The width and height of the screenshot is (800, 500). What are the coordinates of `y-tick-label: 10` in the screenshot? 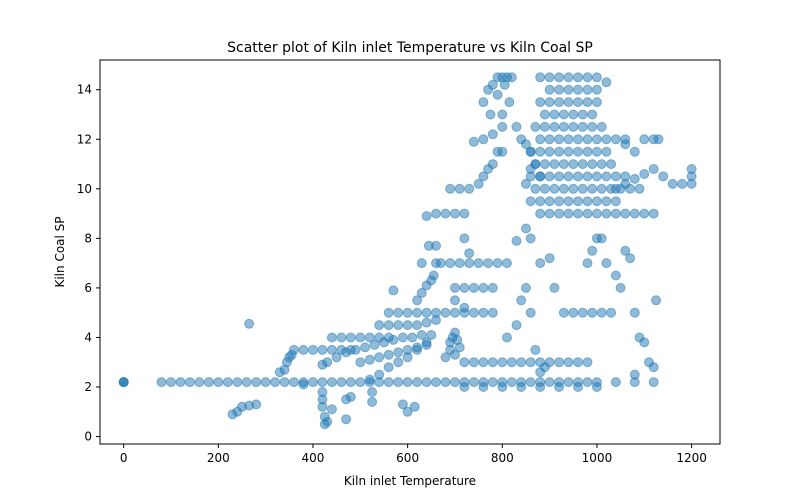 It's located at (84, 189).